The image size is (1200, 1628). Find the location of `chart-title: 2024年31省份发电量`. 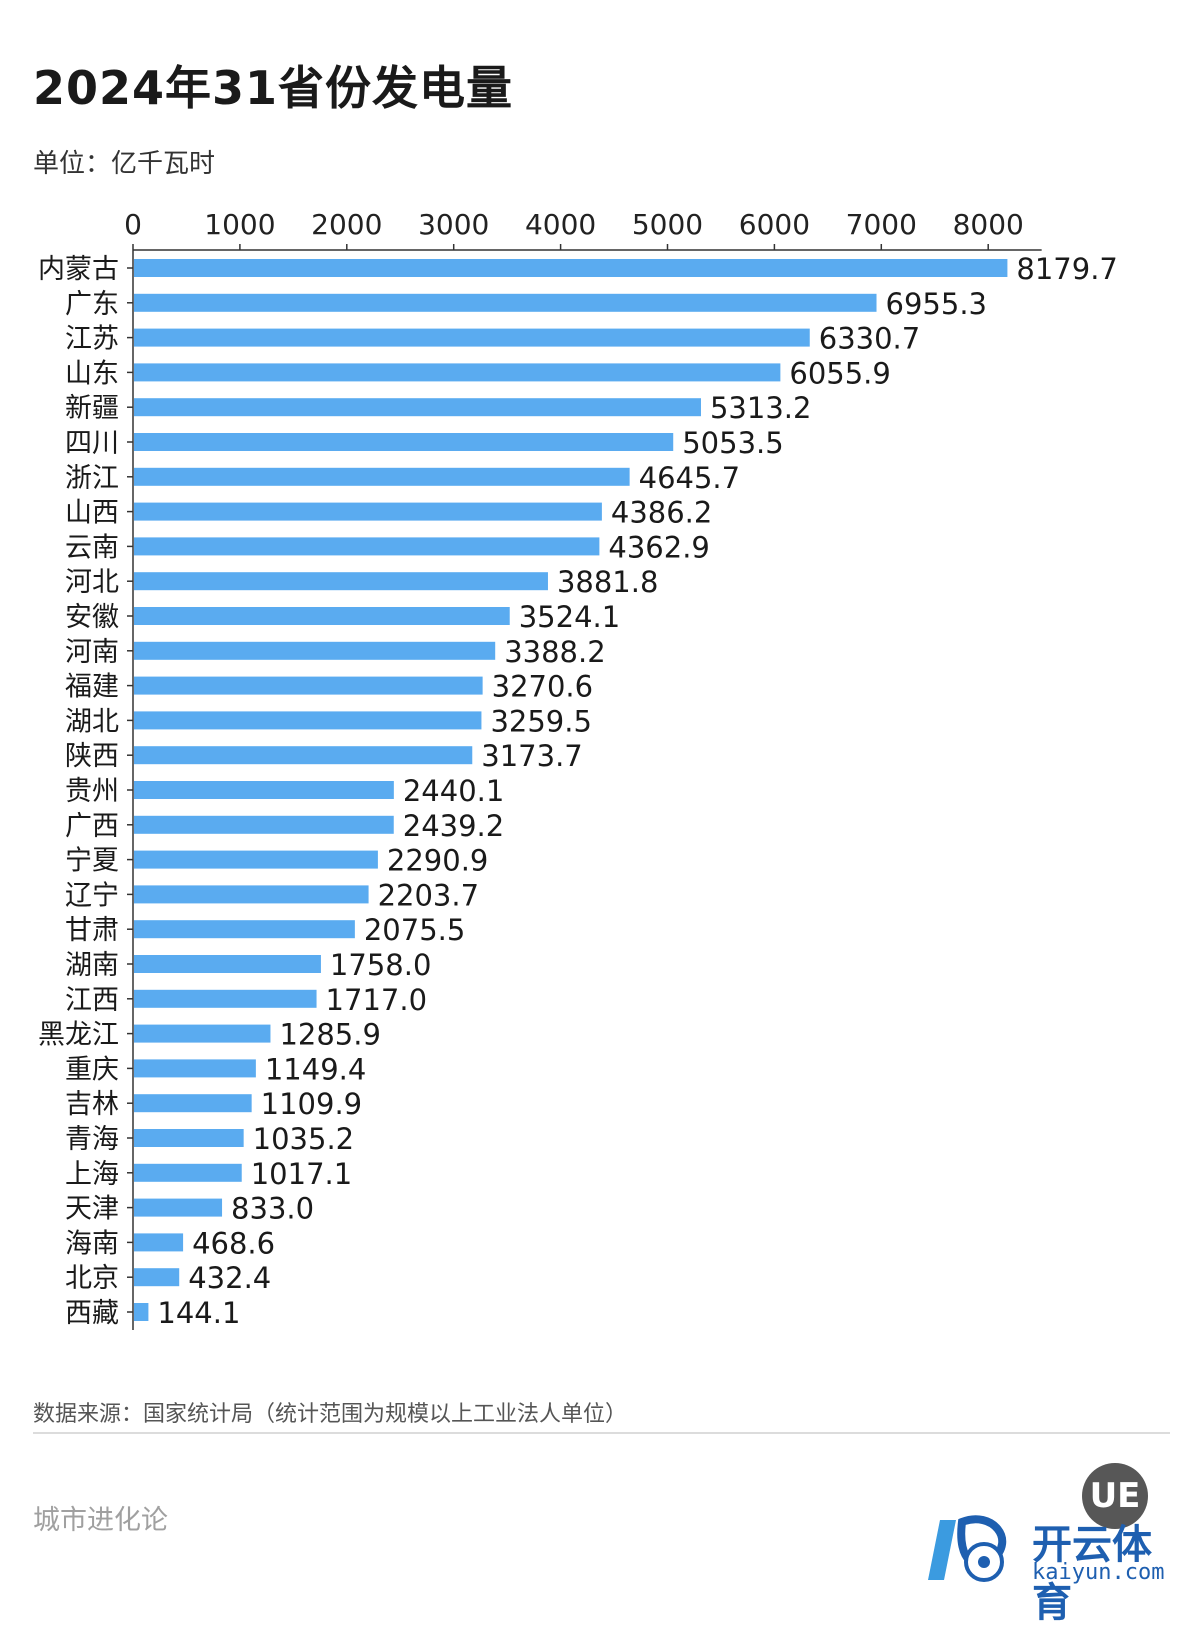

chart-title: 2024年31省份发电量 is located at coordinates (273, 88).